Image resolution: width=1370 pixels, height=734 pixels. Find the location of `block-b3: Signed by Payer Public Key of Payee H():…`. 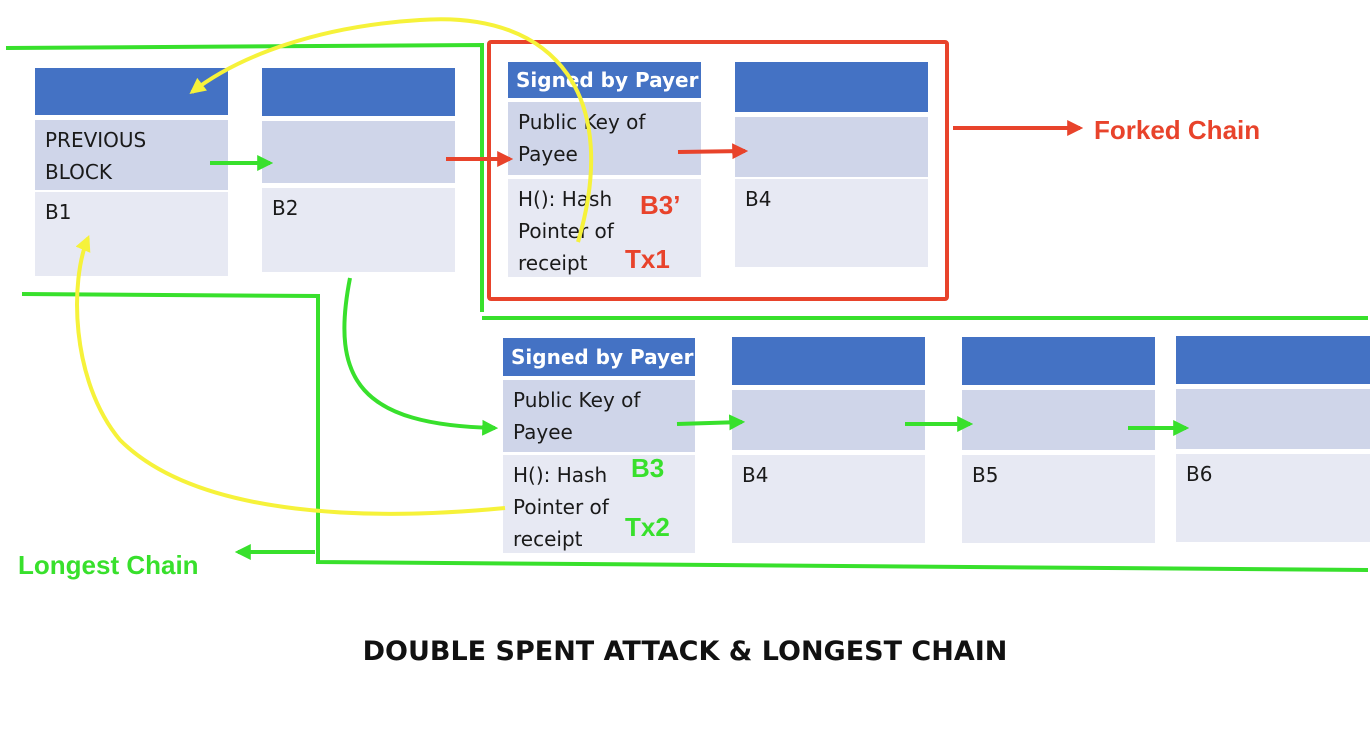

block-b3: Signed by Payer Public Key of Payee H():… is located at coordinates (599, 445).